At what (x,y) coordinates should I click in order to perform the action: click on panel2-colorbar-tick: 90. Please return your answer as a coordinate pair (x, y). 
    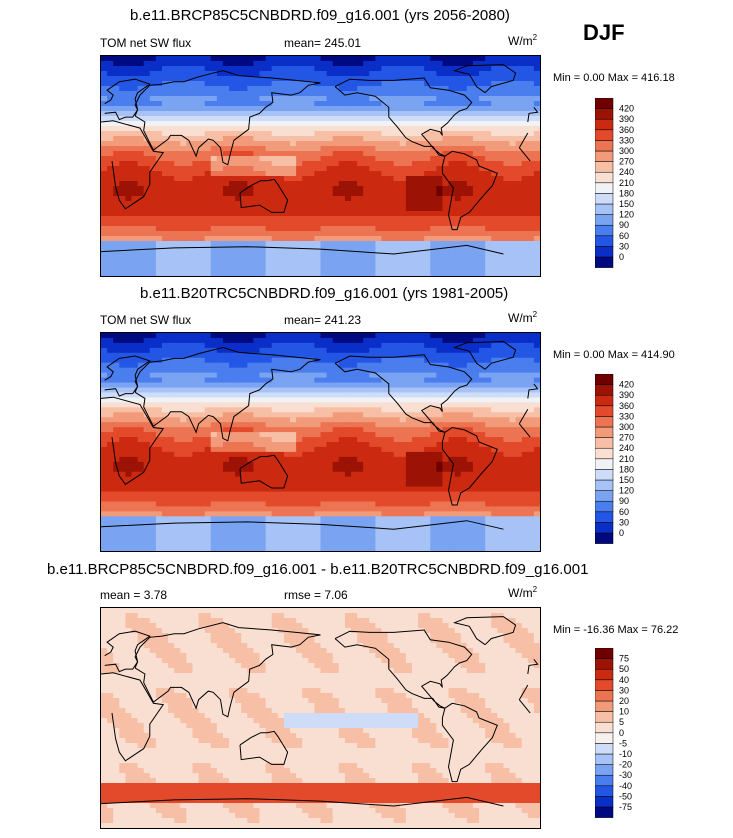
    Looking at the image, I should click on (624, 501).